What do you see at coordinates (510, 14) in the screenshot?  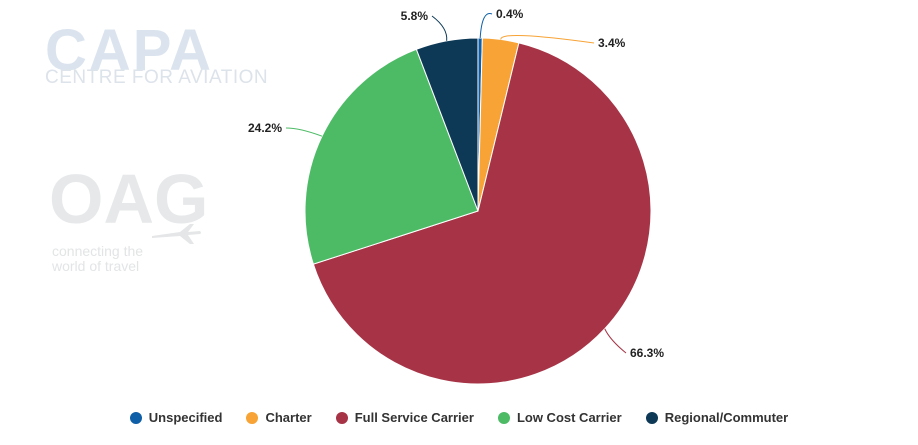 I see `data-label-unspecified: 0.4%` at bounding box center [510, 14].